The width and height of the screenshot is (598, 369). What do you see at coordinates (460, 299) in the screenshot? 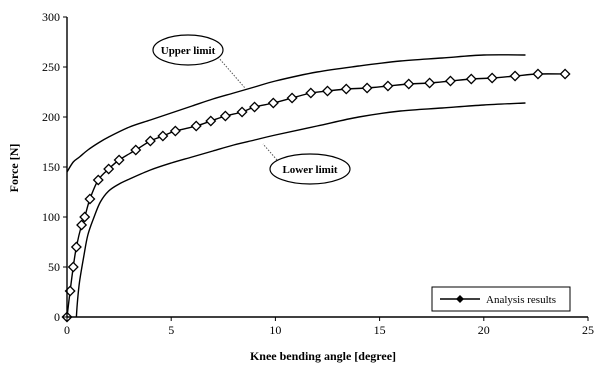
I see `legend-swatch-diamond-marker` at bounding box center [460, 299].